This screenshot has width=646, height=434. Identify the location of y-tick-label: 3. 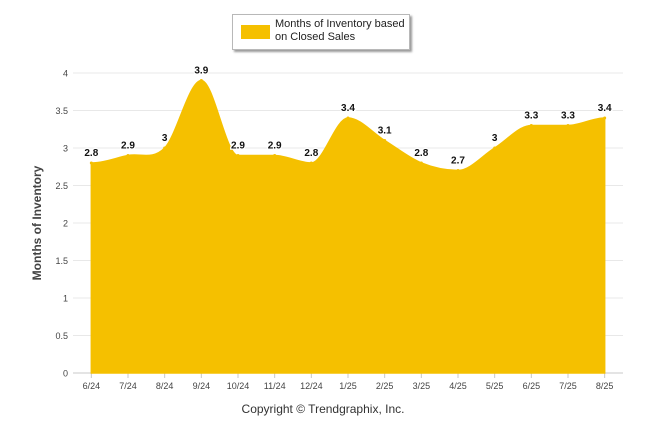
(65, 149).